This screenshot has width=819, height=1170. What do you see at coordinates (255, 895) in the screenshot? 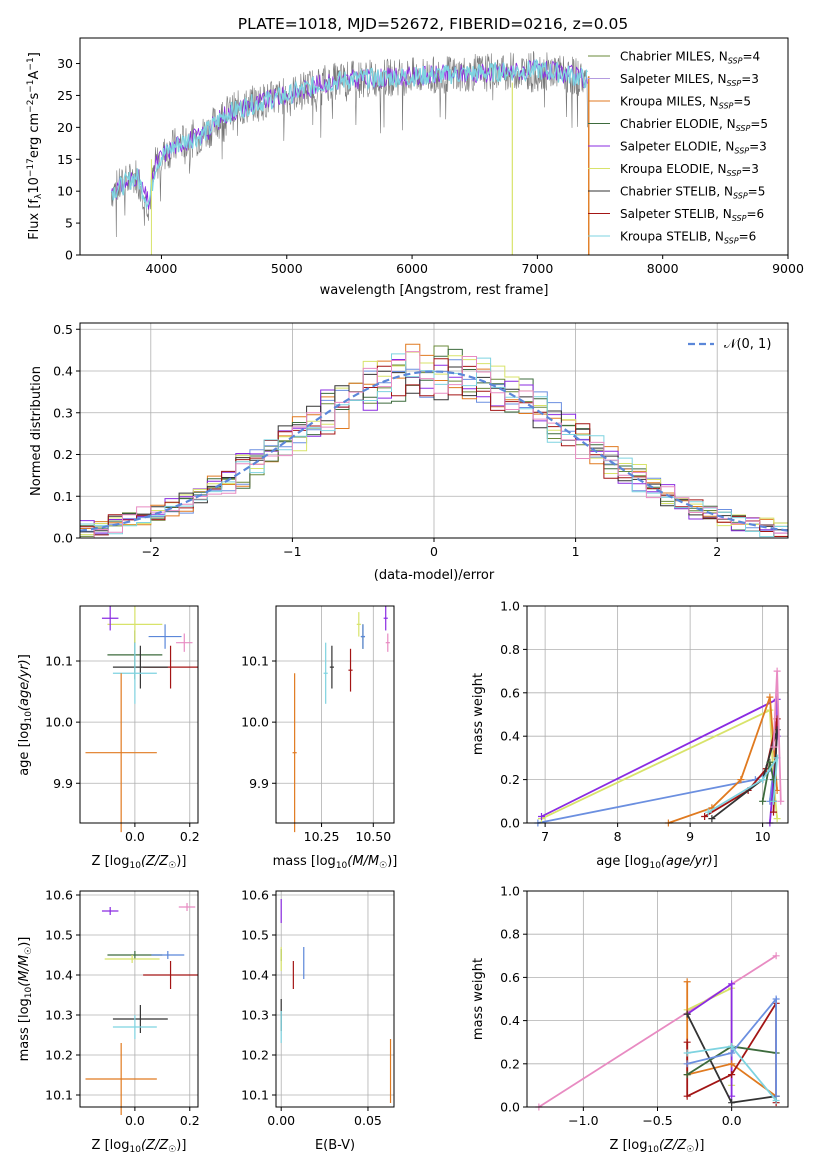
I see `mass-ebv-y-tick-label: 10.6` at bounding box center [255, 895].